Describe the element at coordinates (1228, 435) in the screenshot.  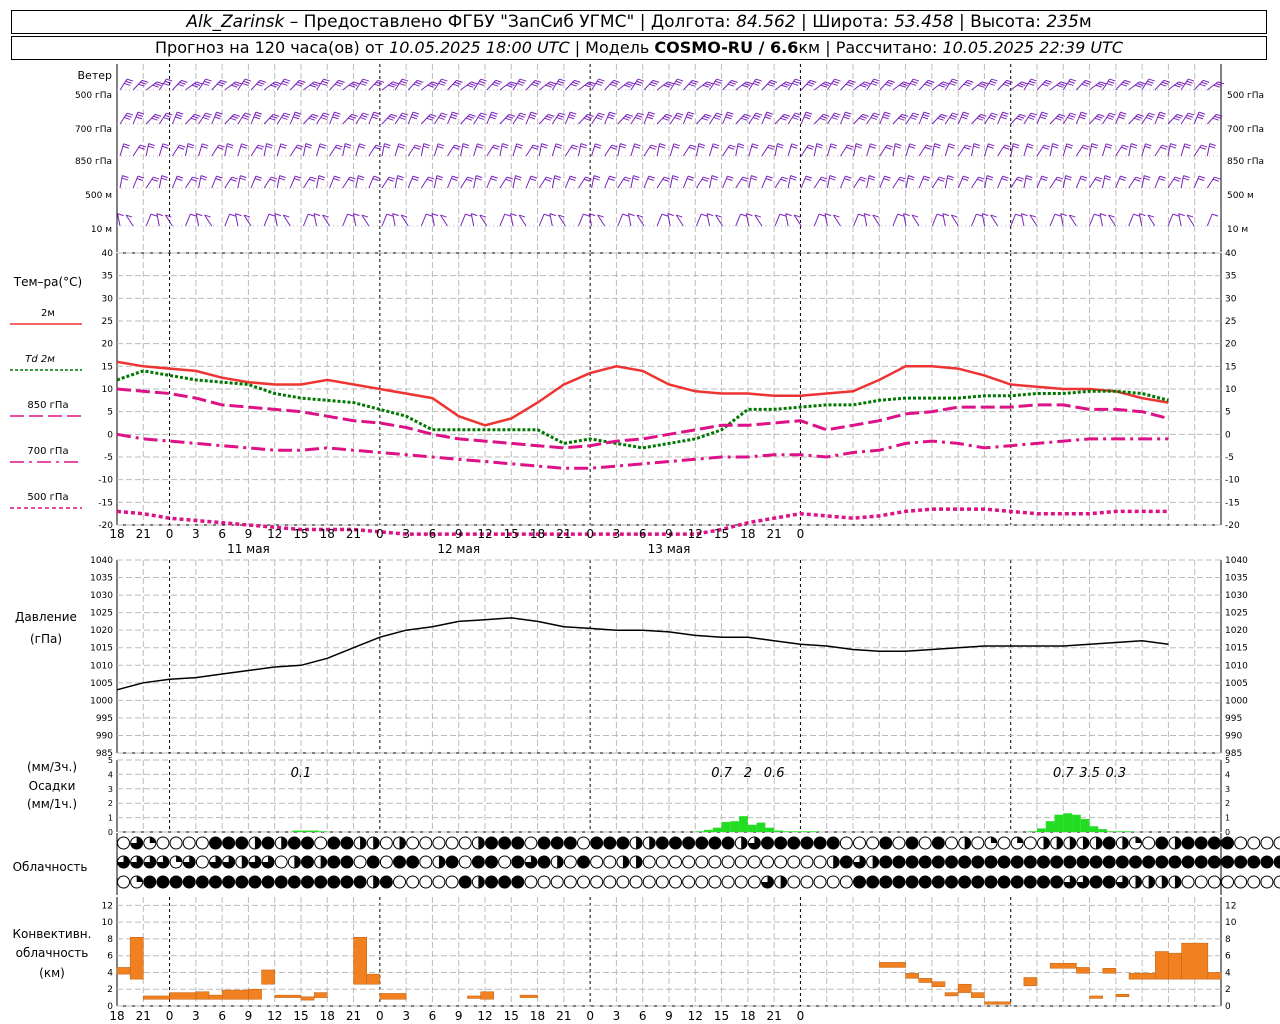
I see `temp-tick-right: 0` at that location.